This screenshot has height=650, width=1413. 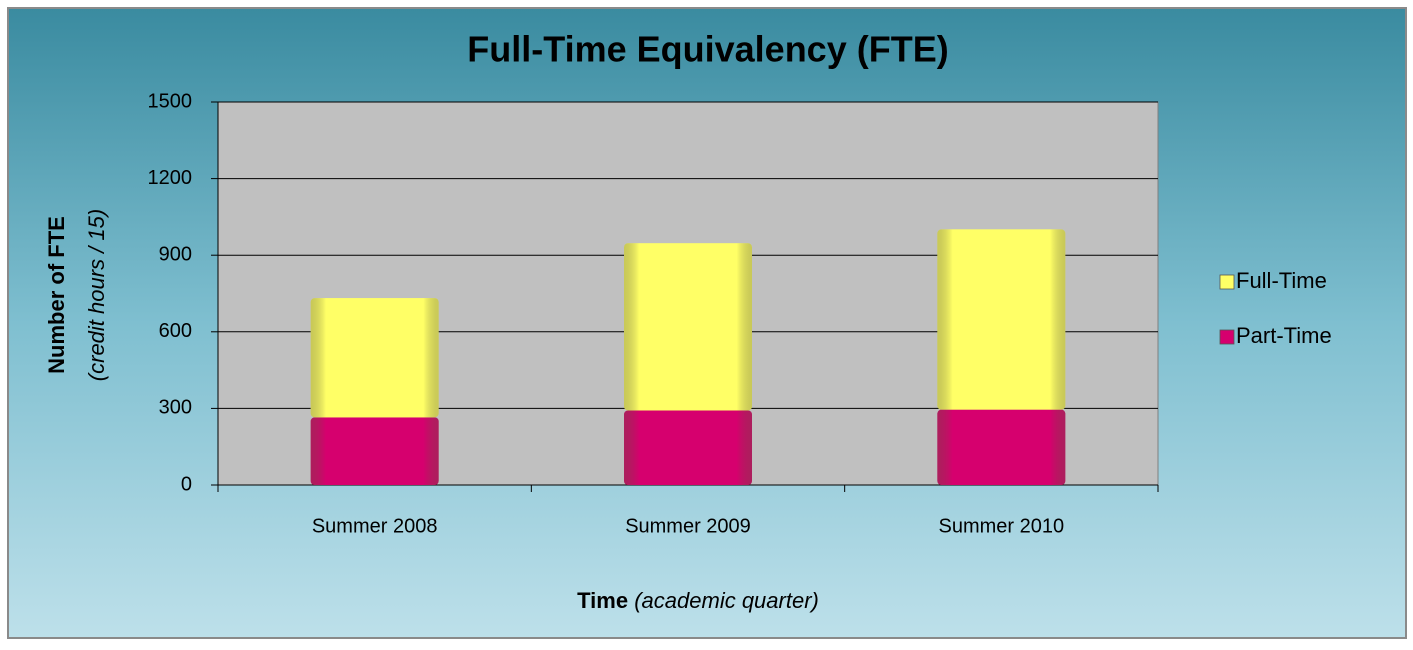 I want to click on x-axis-title: Time (academic quarter), so click(x=698, y=600).